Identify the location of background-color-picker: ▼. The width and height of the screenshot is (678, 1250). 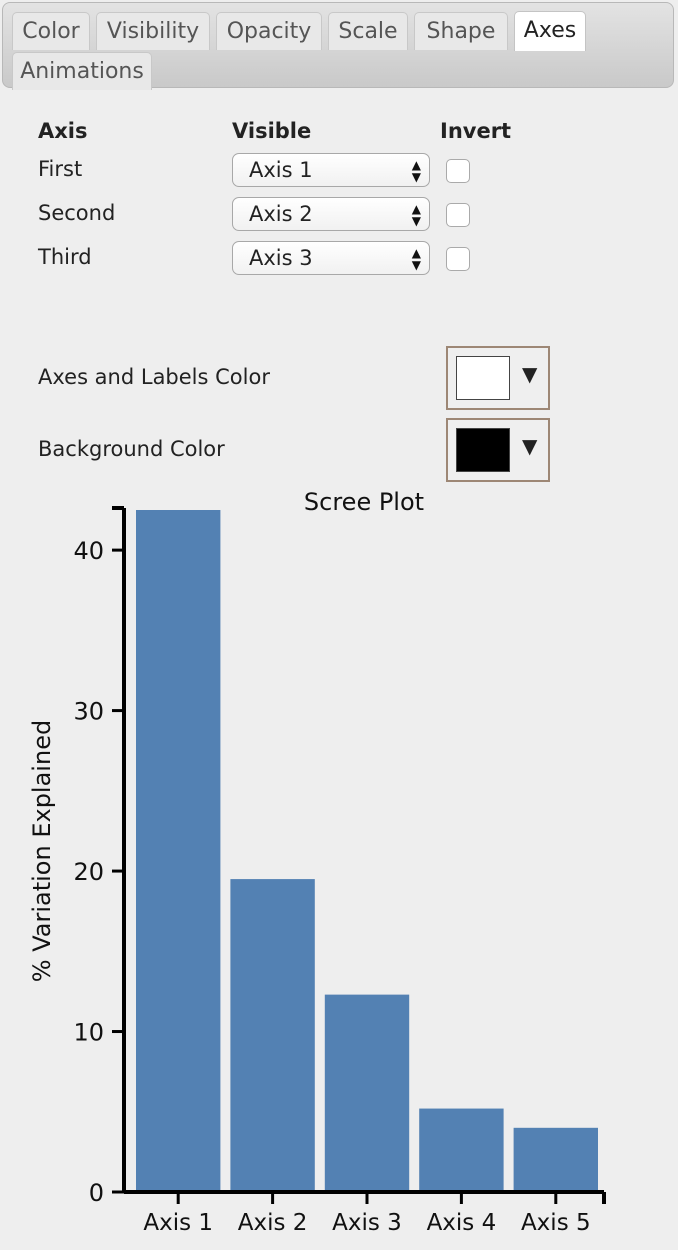
(498, 450).